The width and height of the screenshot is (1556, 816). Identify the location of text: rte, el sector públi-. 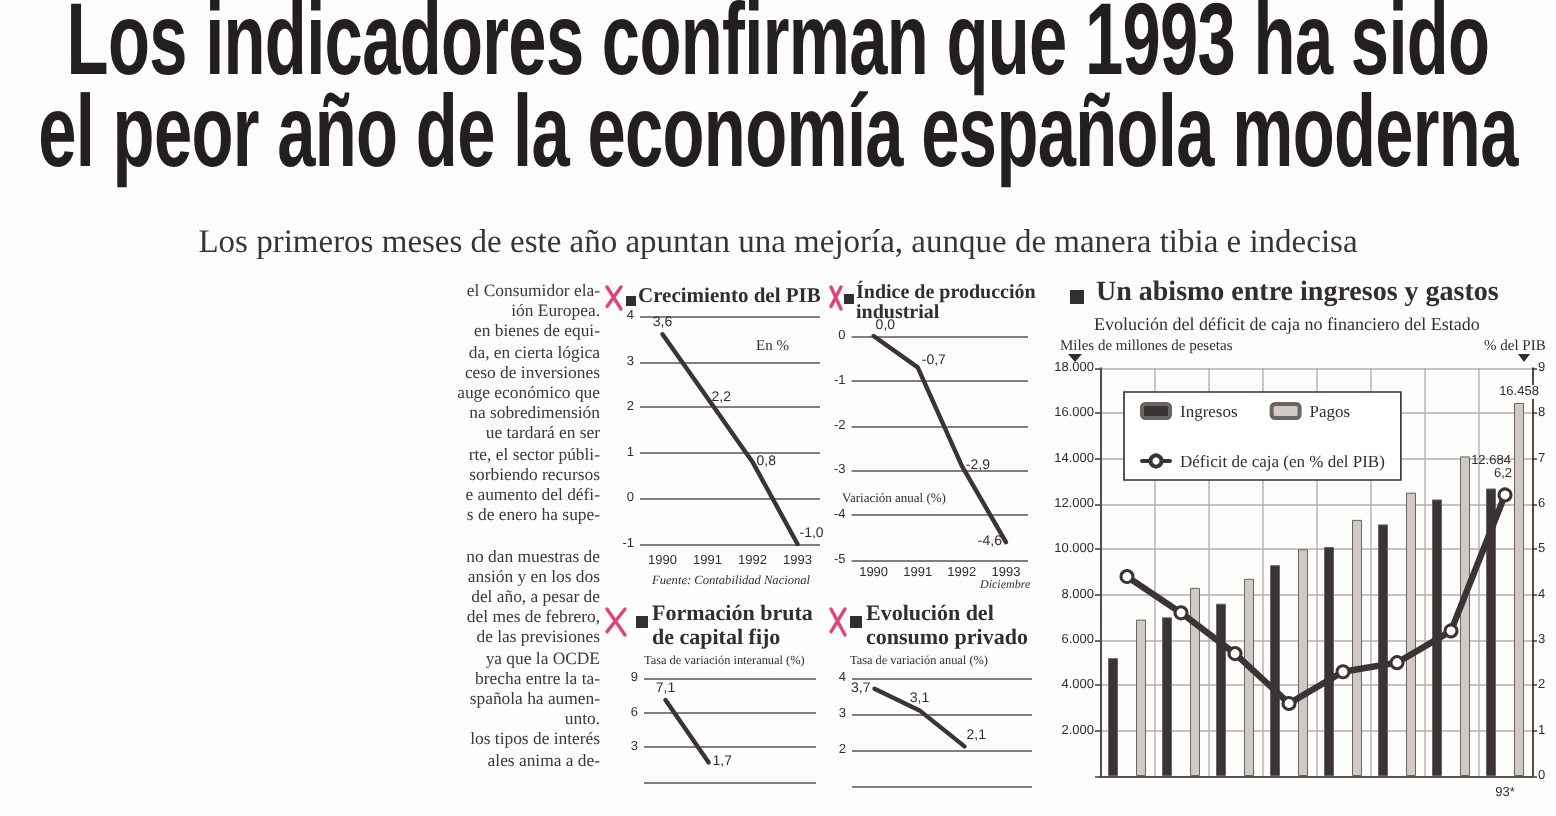
(534, 453).